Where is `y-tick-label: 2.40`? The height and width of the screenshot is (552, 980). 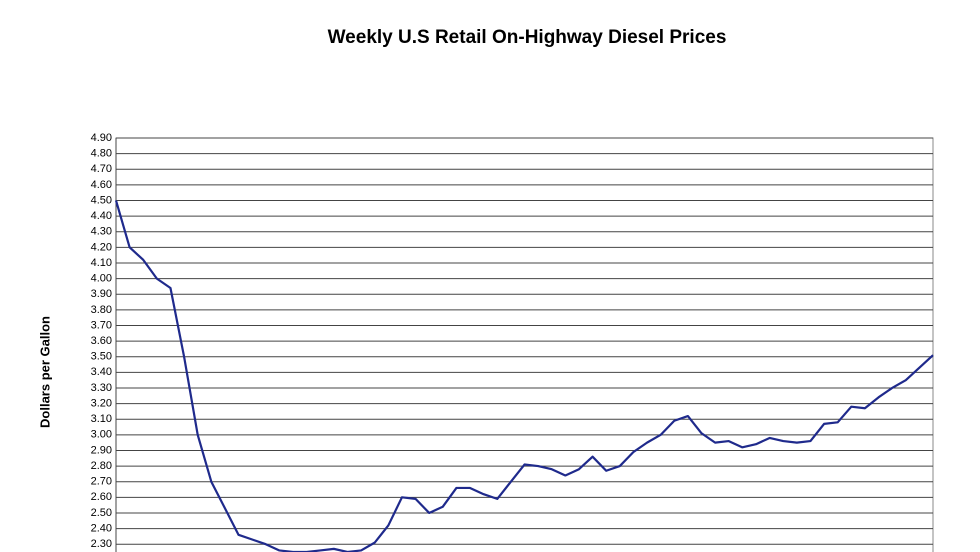 y-tick-label: 2.40 is located at coordinates (101, 528).